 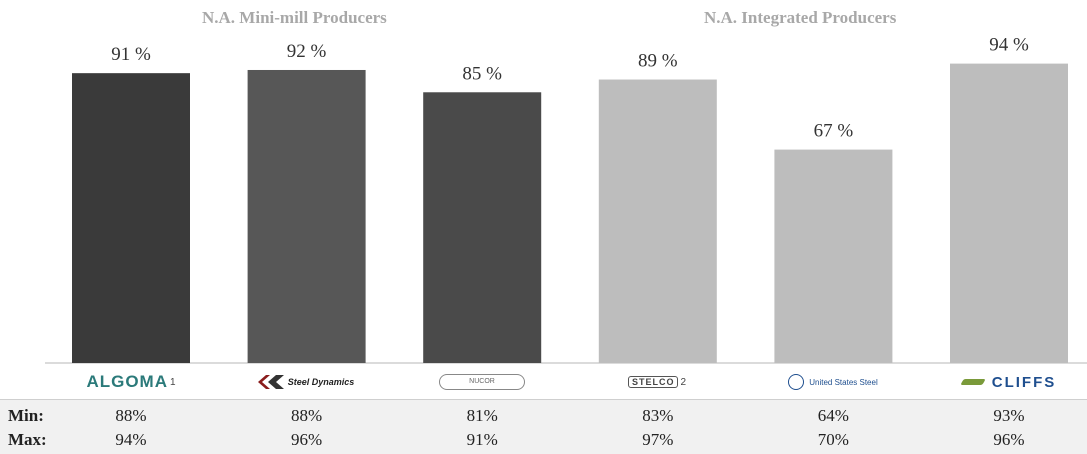 What do you see at coordinates (482, 228) in the screenshot?
I see `bar-nucor` at bounding box center [482, 228].